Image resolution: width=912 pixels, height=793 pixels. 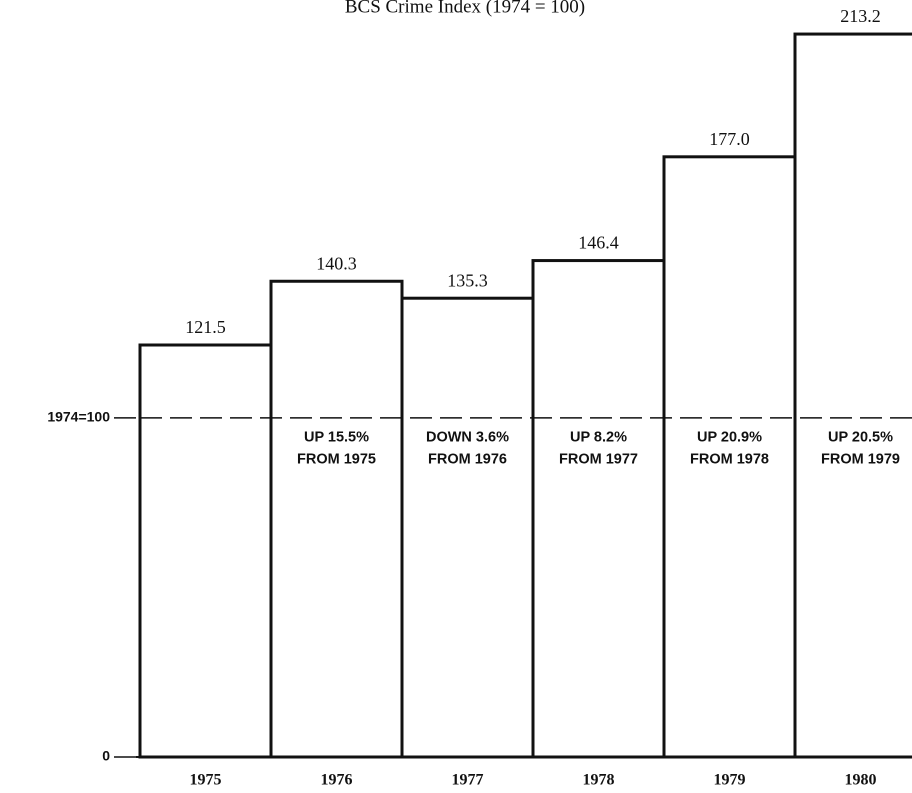 What do you see at coordinates (860, 438) in the screenshot?
I see `annotation: UP 20.5%` at bounding box center [860, 438].